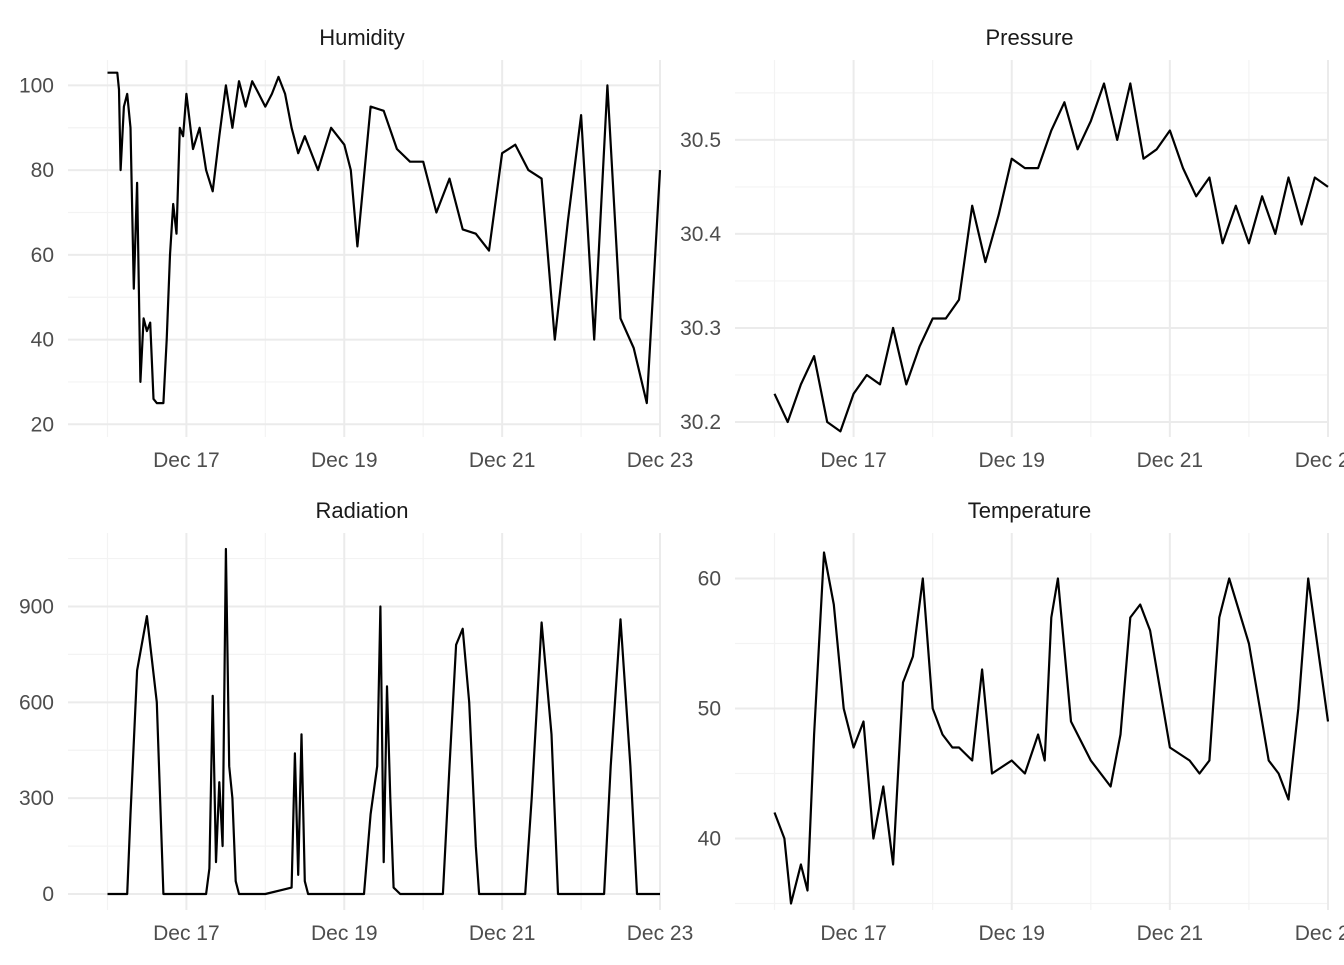  I want to click on panel-title: Radiation, so click(362, 510).